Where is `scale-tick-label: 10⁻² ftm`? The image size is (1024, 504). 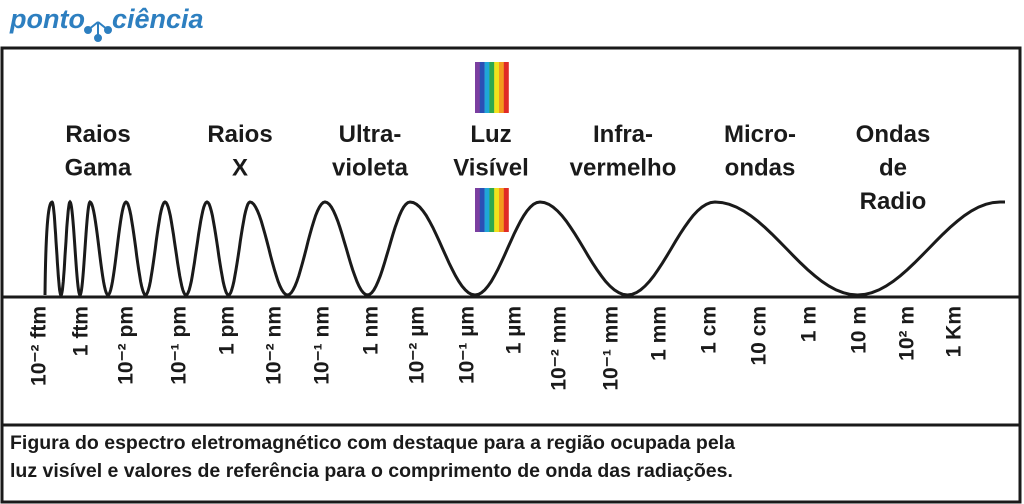 scale-tick-label: 10⁻² ftm is located at coordinates (39, 346).